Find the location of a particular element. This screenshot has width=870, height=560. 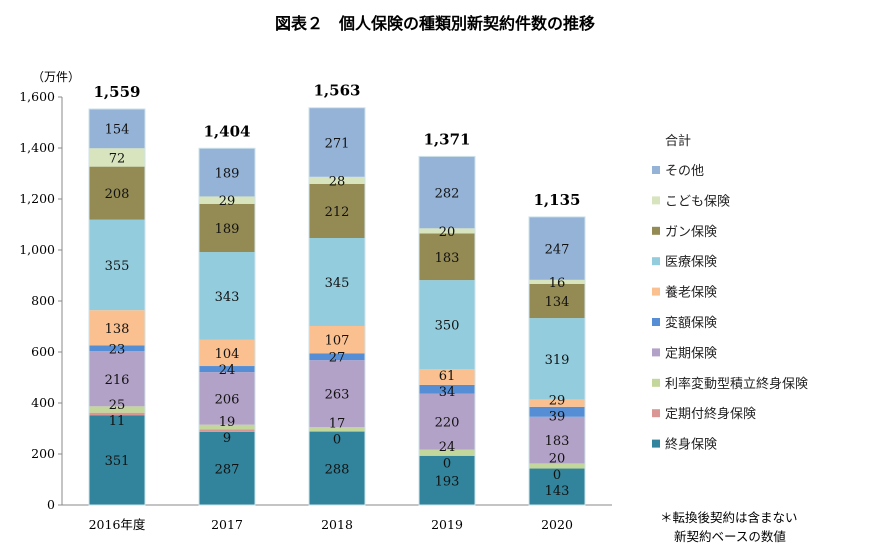

data-label: 34 is located at coordinates (447, 392).